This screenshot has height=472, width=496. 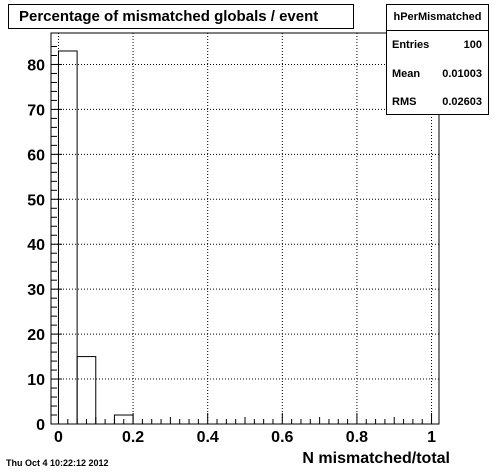 What do you see at coordinates (36, 380) in the screenshot?
I see `y-tick-label: 10` at bounding box center [36, 380].